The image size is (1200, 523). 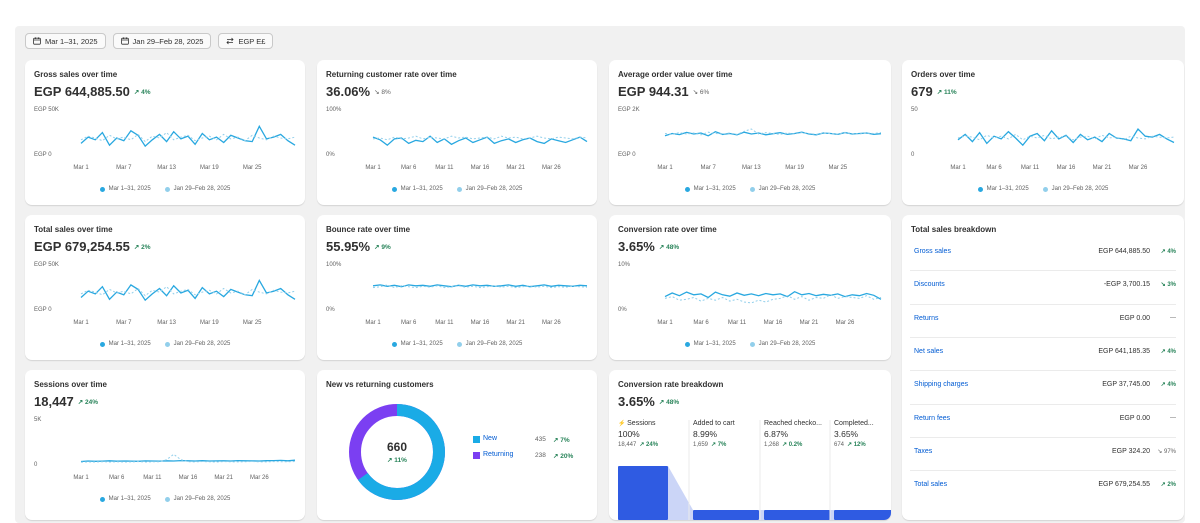 What do you see at coordinates (70, 384) in the screenshot?
I see `card-title: Sessions over time` at bounding box center [70, 384].